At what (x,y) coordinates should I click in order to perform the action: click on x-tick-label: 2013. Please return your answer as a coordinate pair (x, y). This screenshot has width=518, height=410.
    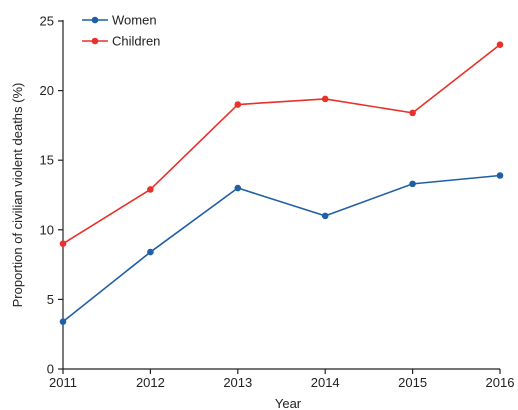
    Looking at the image, I should click on (237, 382).